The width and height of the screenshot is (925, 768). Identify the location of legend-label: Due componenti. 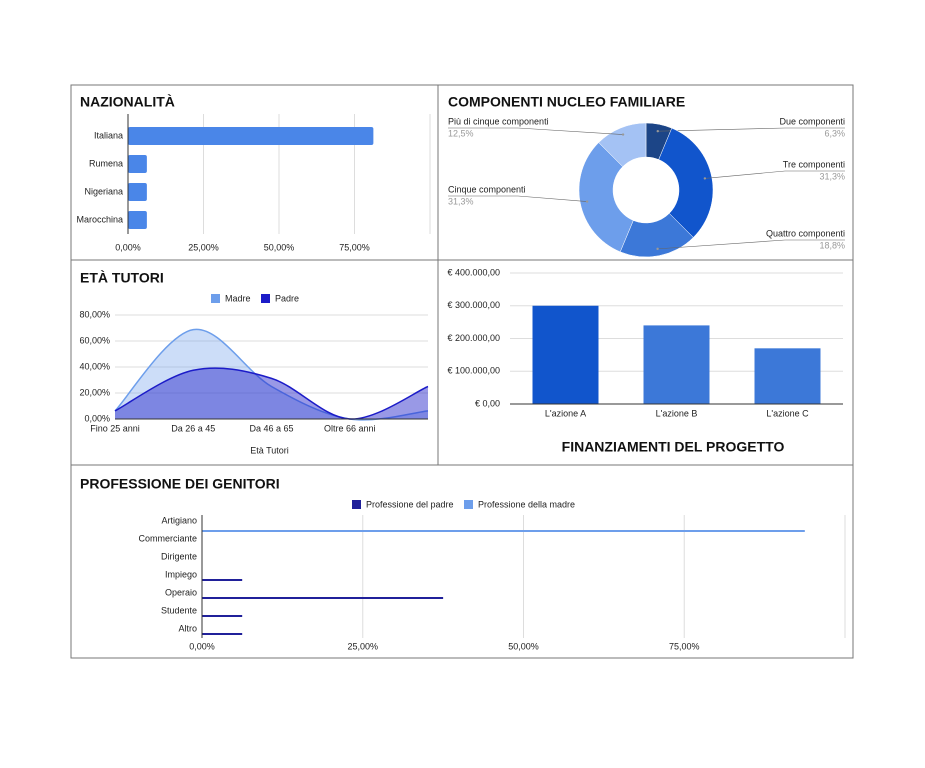
(812, 121).